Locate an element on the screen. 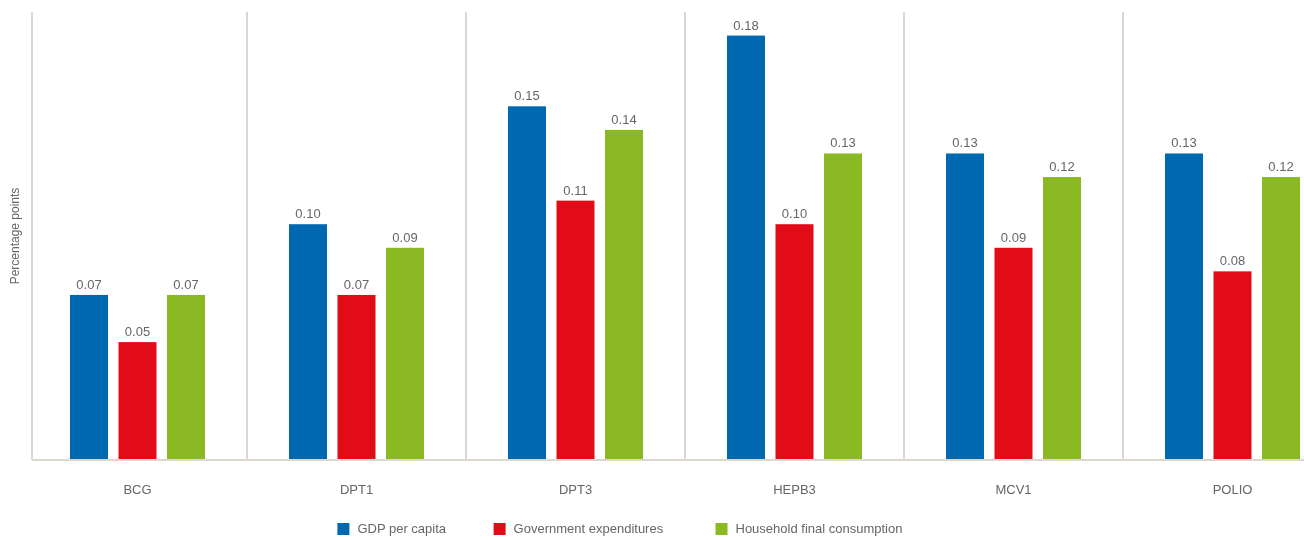 This screenshot has height=540, width=1304. data-label: 0.11 is located at coordinates (575, 190).